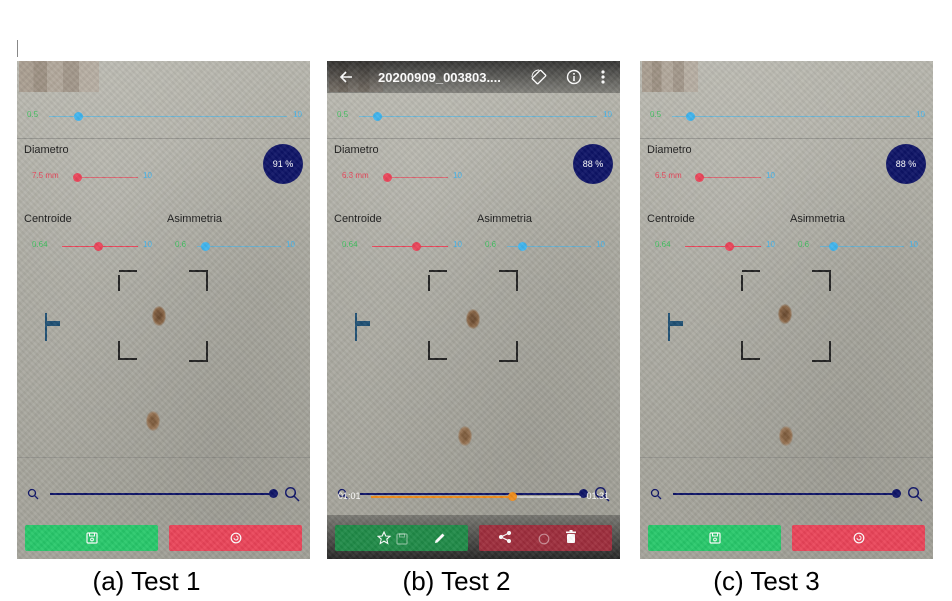  Describe the element at coordinates (539, 77) in the screenshot. I see `rotate-icon` at that location.